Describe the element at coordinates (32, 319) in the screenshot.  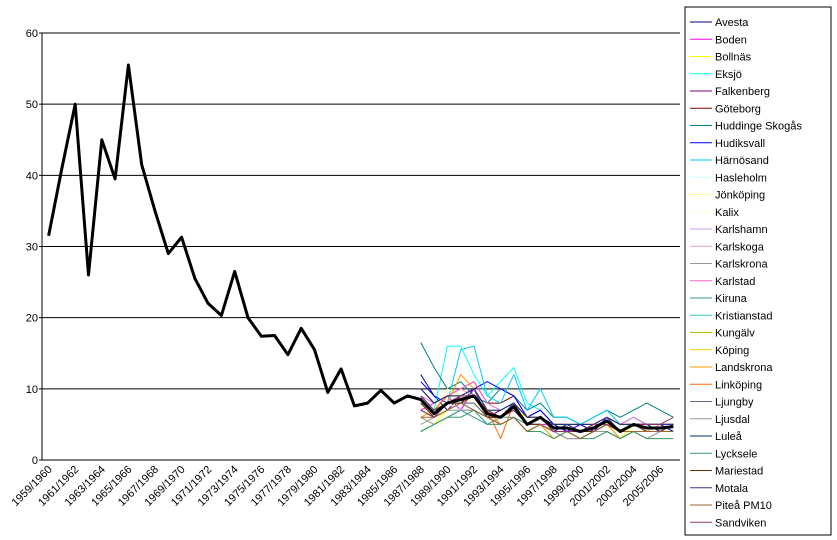
I see `y-tick-label: 20` at that location.